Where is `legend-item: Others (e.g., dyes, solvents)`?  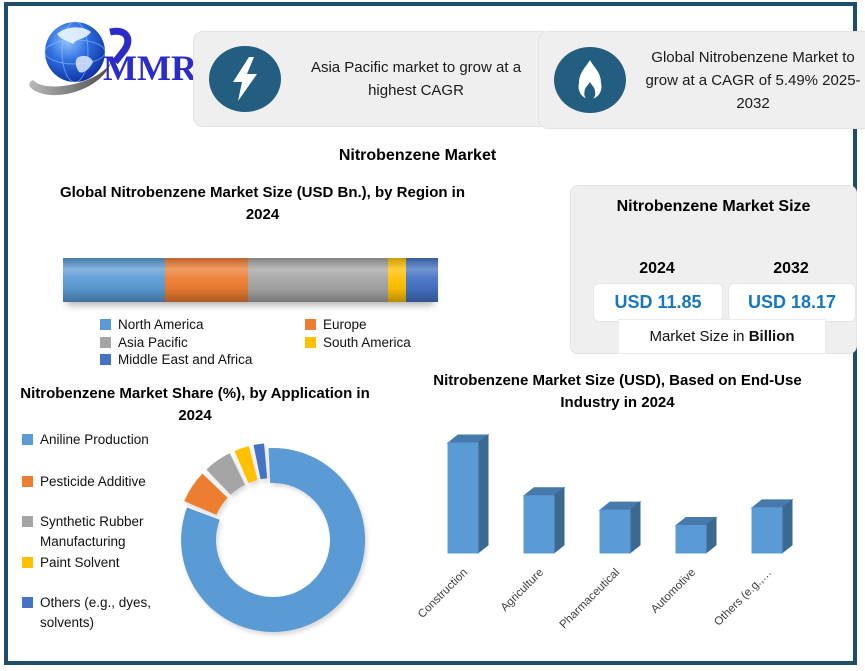
legend-item: Others (e.g., dyes, solvents) is located at coordinates (107, 613).